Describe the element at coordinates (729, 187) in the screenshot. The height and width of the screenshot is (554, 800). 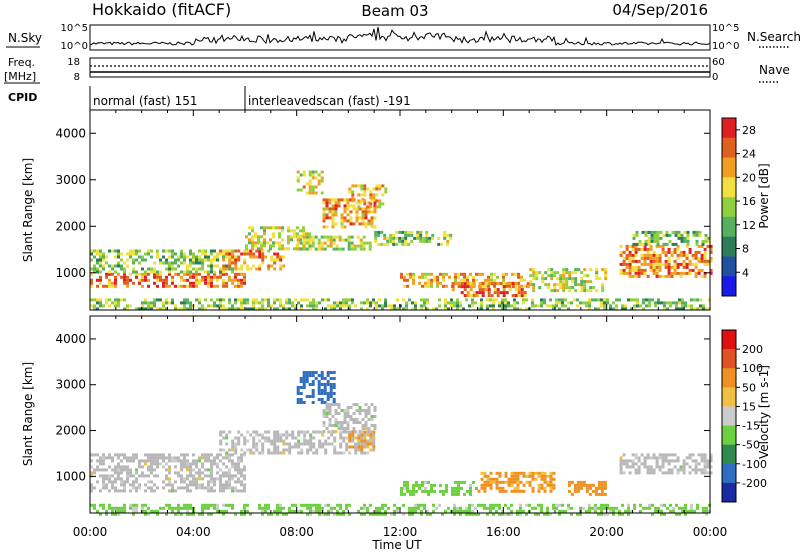
I see `colorbar-segment` at that location.